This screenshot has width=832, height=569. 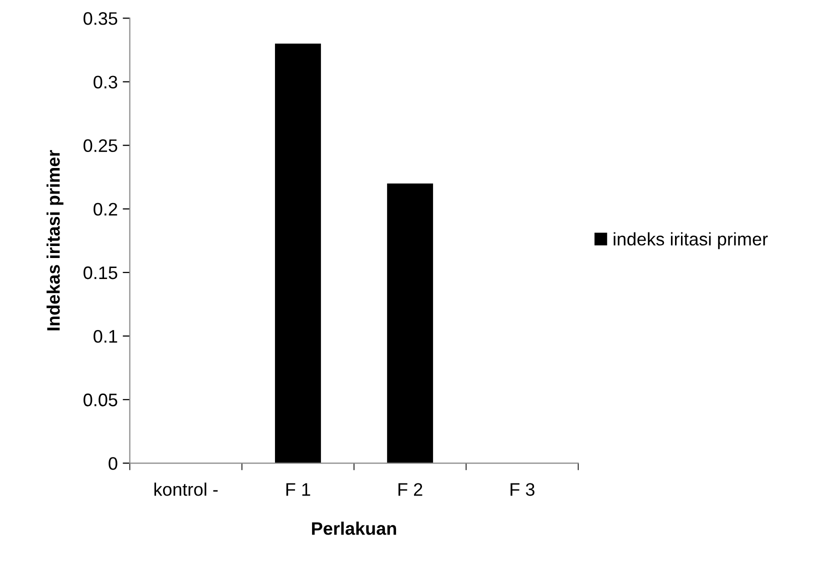 What do you see at coordinates (410, 489) in the screenshot?
I see `x-tick-label: F 2` at bounding box center [410, 489].